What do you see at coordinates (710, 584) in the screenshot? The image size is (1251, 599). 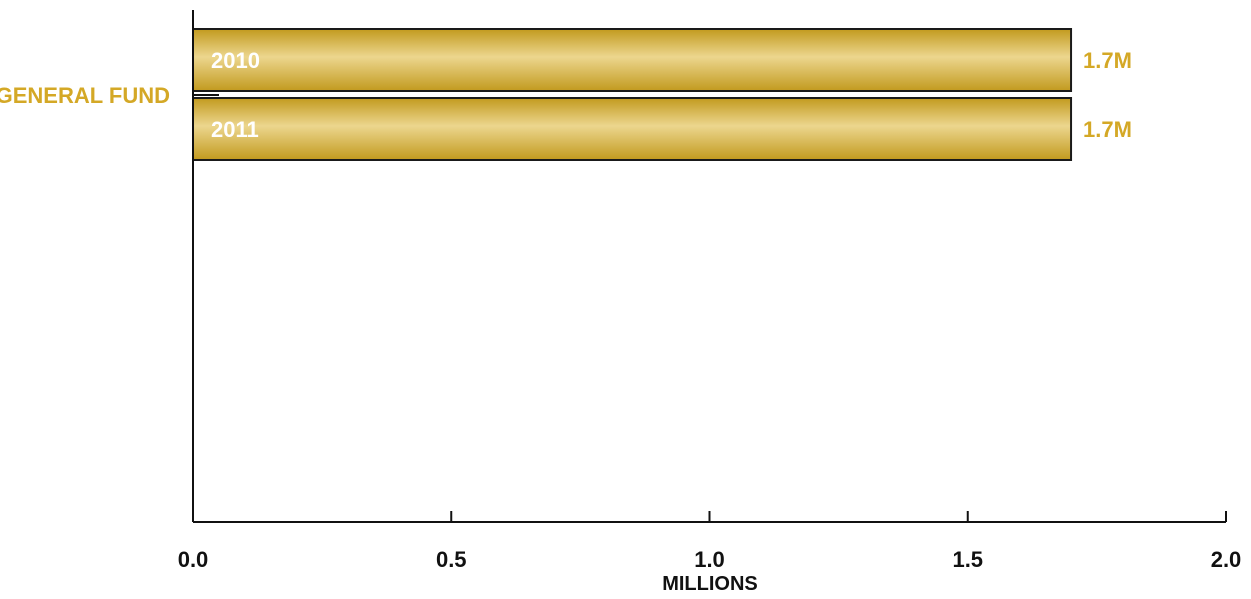 I see `x-axis-title: MILLIONS` at bounding box center [710, 584].